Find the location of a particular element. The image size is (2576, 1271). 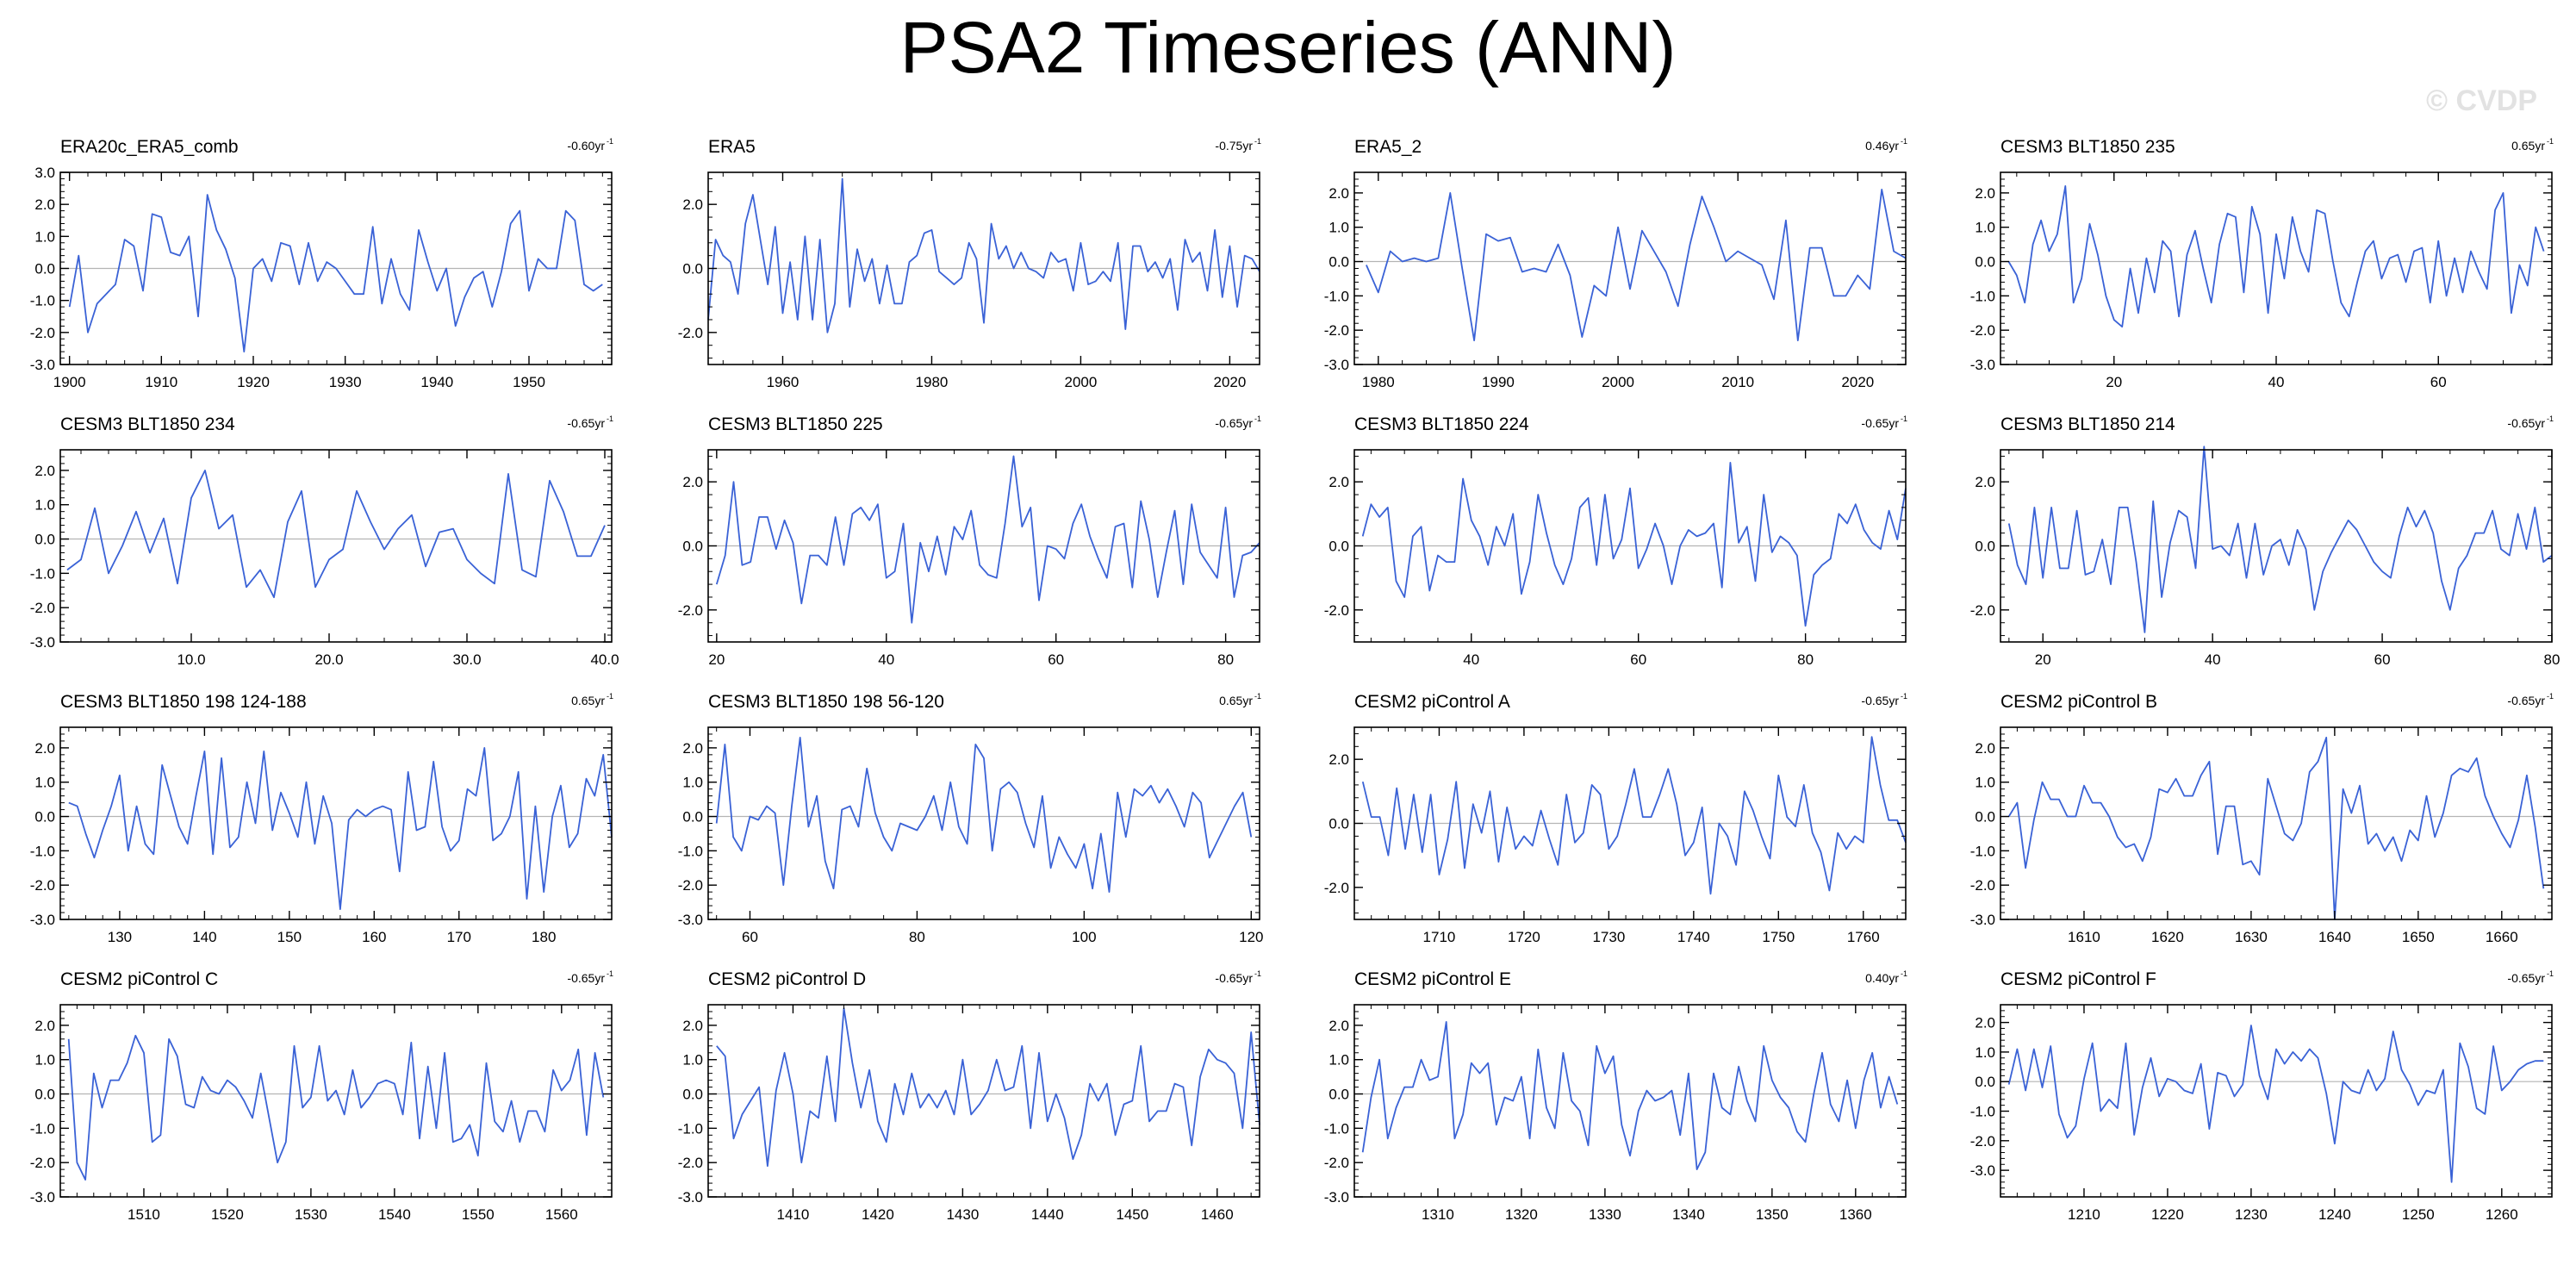

x-tick-label: 1330 is located at coordinates (1605, 1214).